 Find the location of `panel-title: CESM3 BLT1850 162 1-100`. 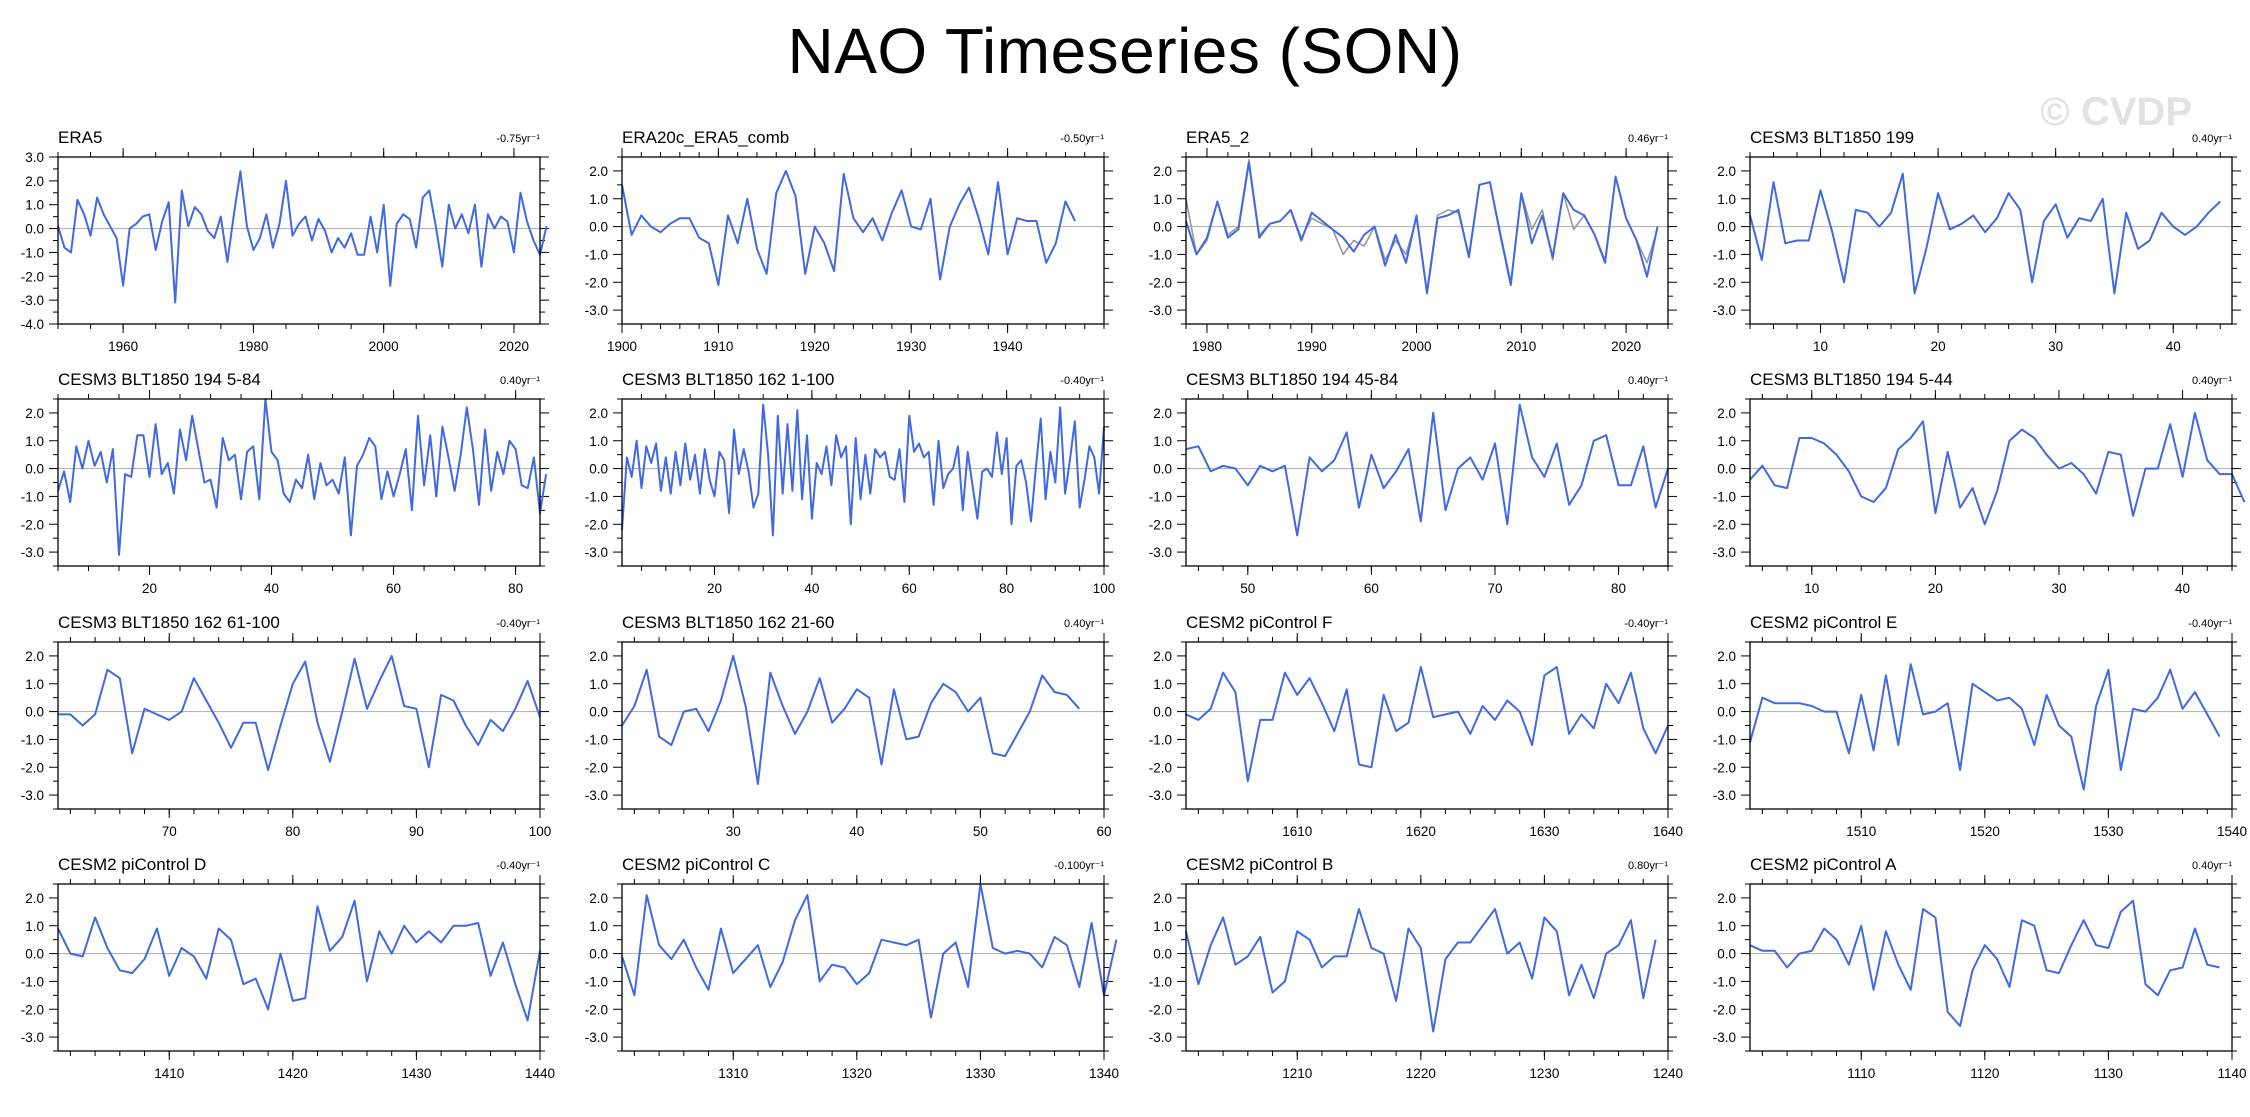

panel-title: CESM3 BLT1850 162 1-100 is located at coordinates (728, 379).